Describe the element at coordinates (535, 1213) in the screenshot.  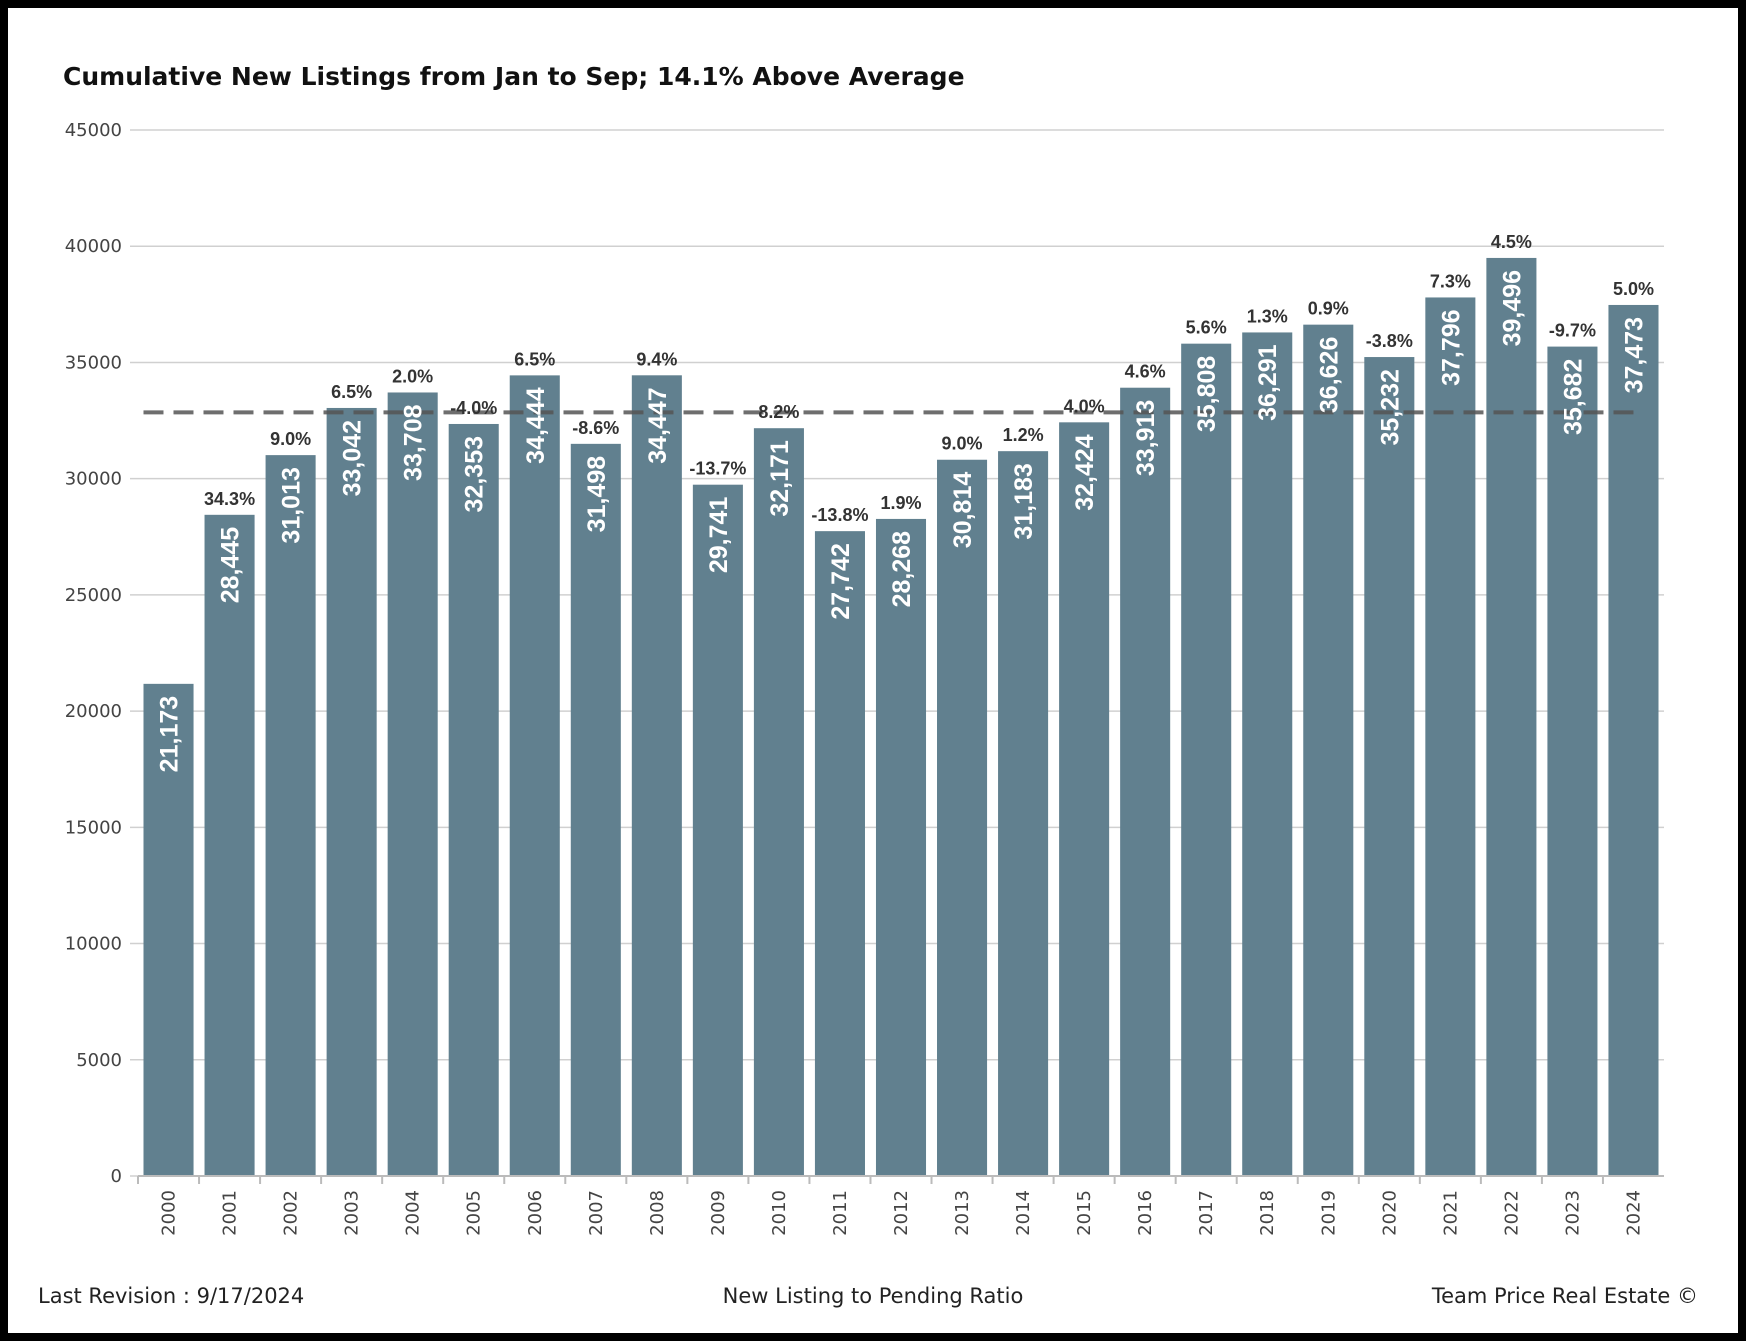
I see `x-tick-label: 2006` at that location.